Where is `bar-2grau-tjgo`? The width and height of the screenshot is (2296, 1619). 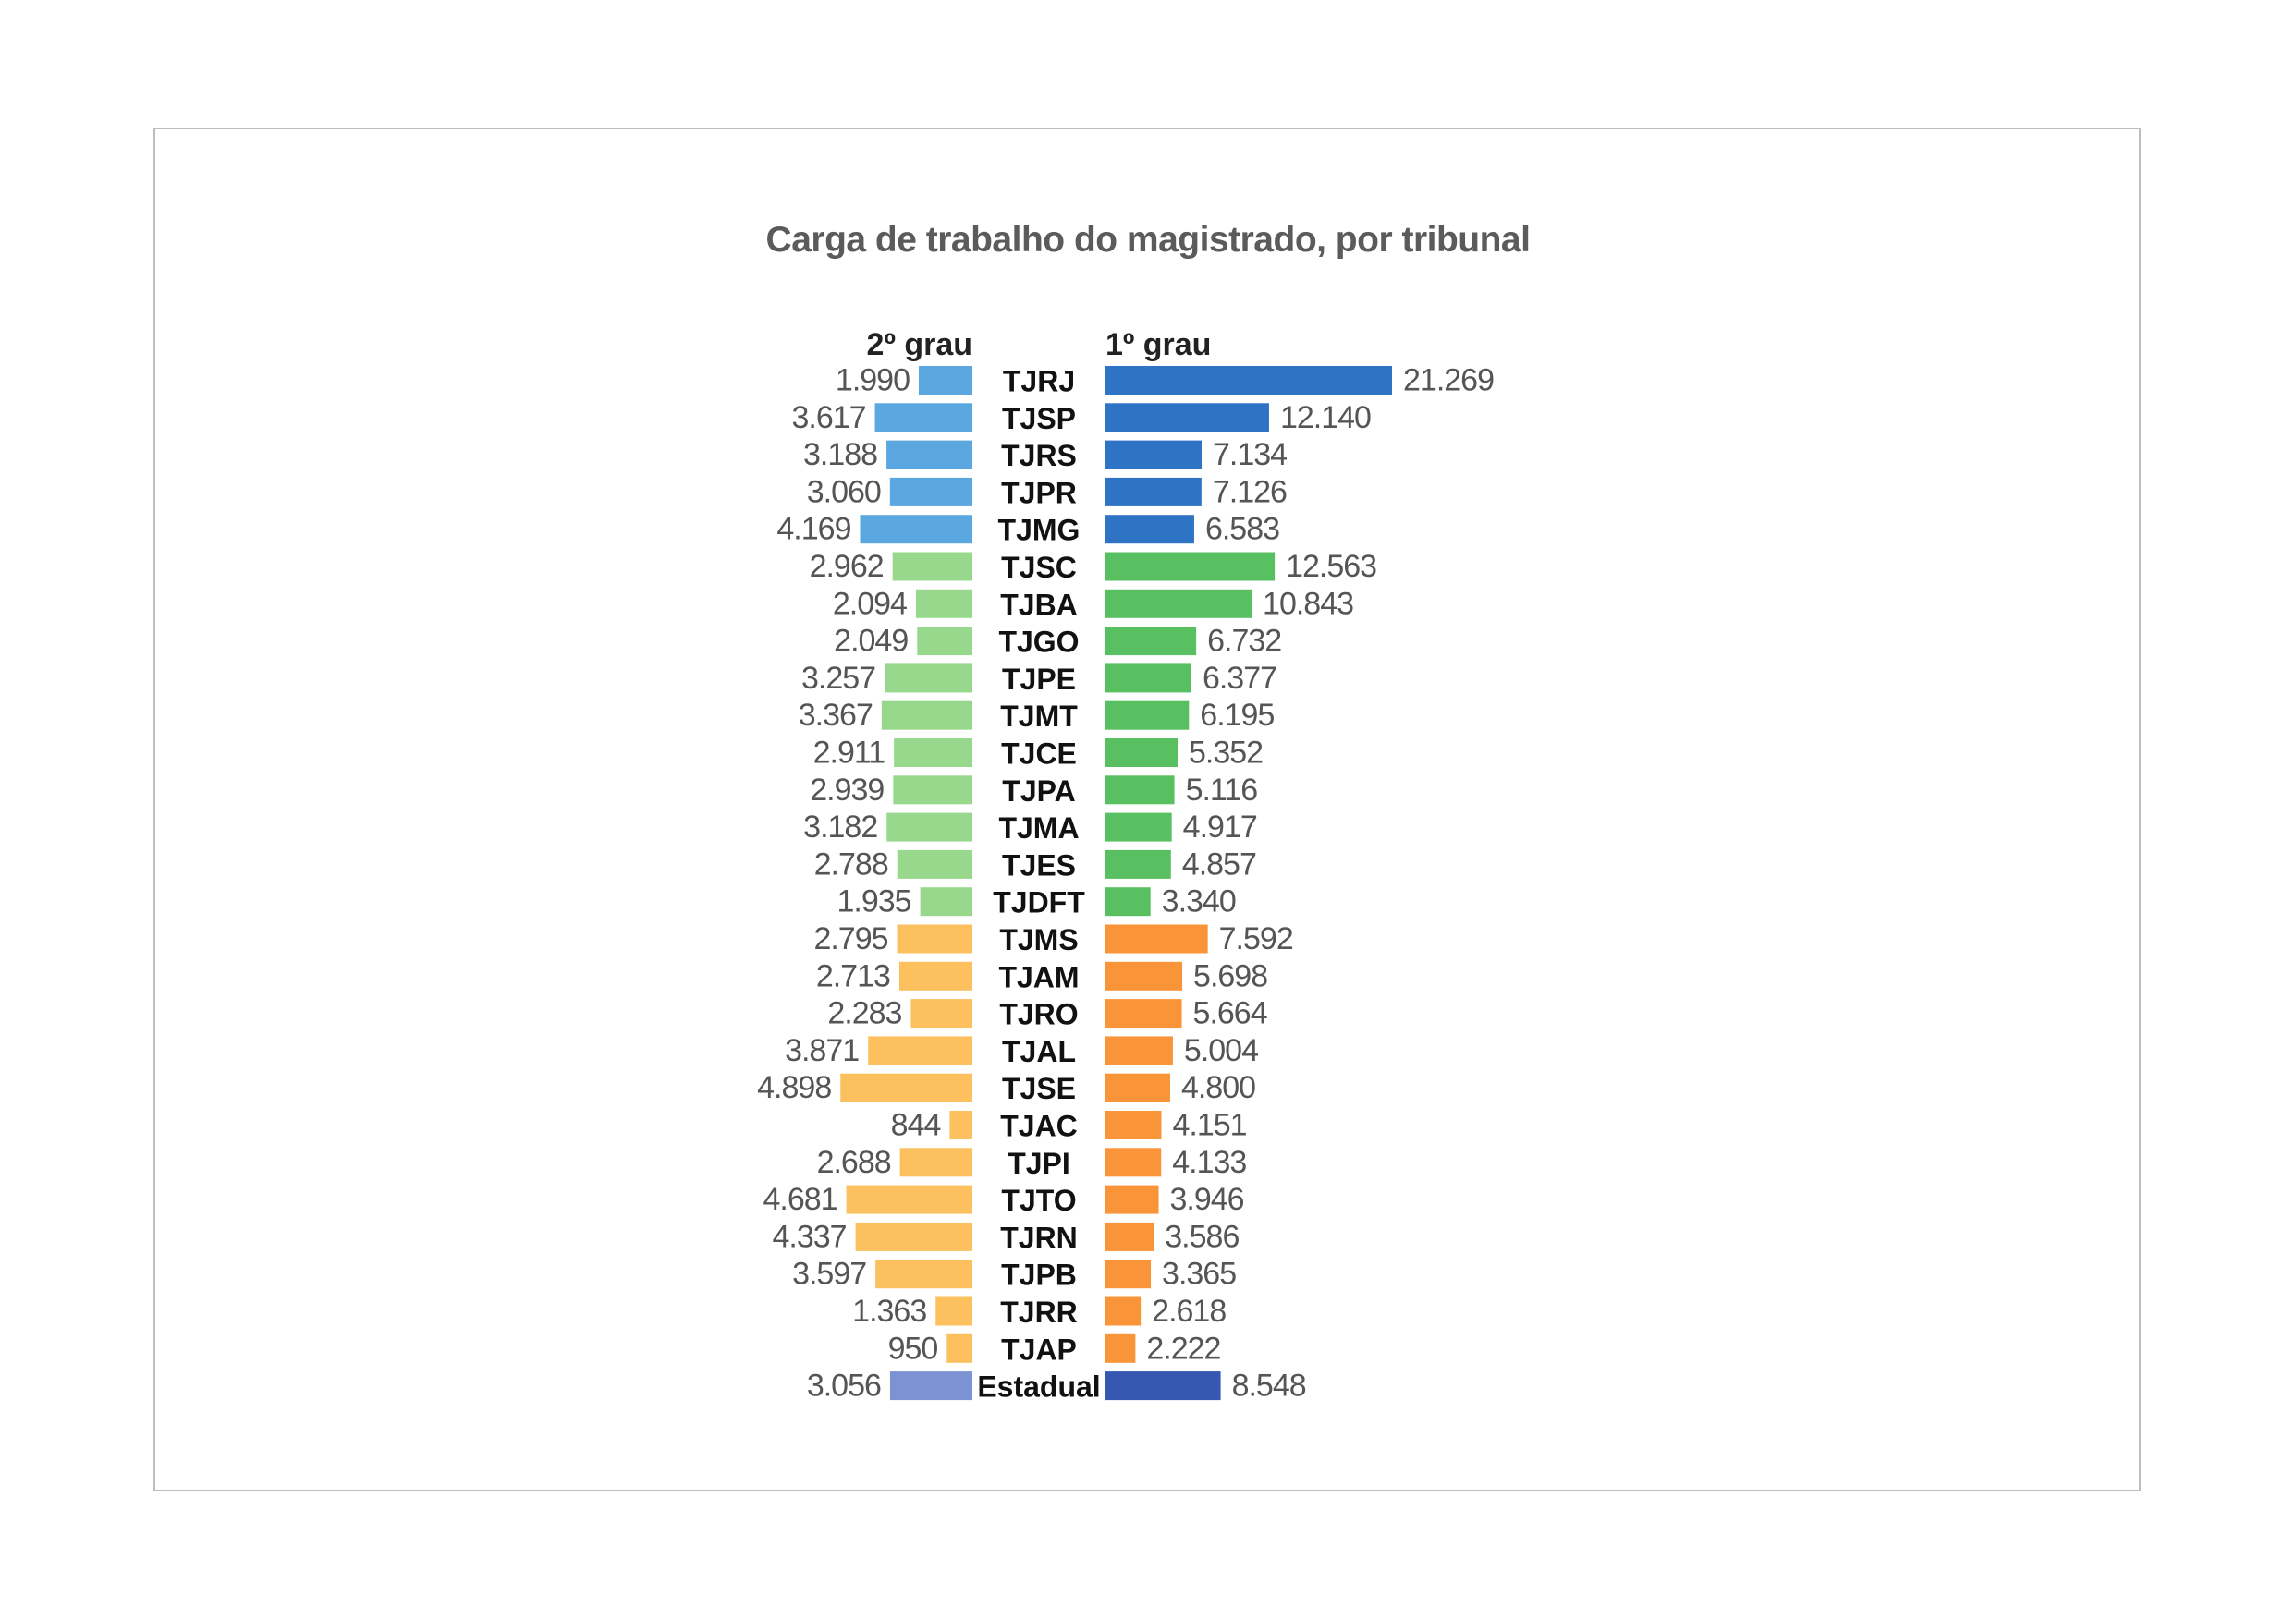
bar-2grau-tjgo is located at coordinates (945, 641).